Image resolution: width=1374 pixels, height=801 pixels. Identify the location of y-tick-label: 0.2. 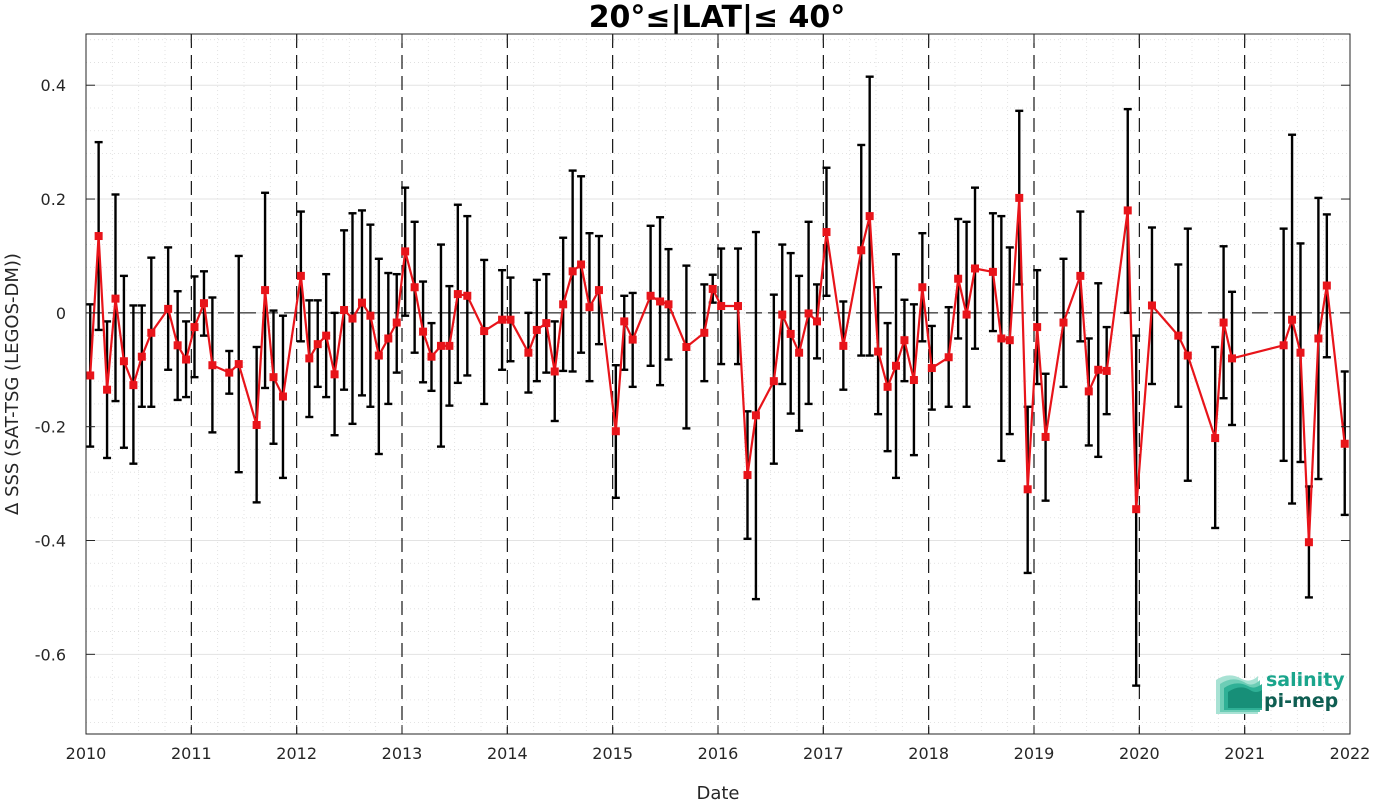
(53, 199).